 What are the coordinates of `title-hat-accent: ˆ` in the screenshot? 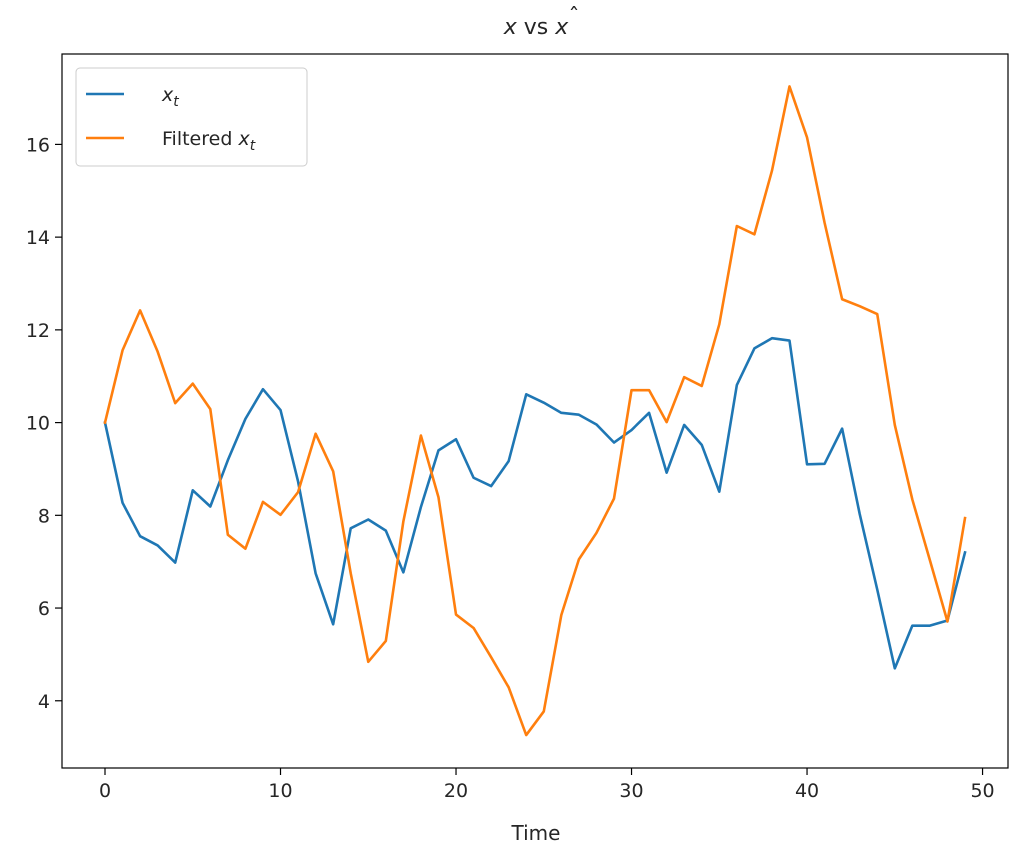 It's located at (574, 17).